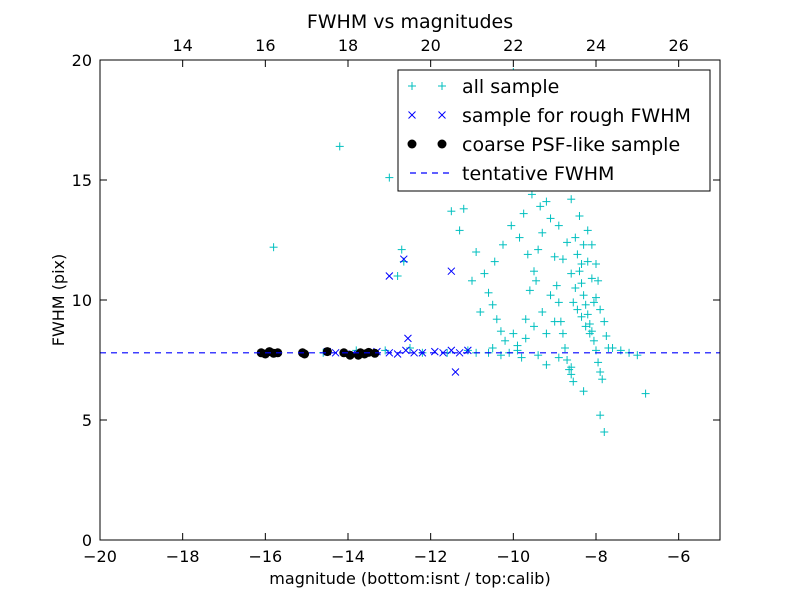 Image resolution: width=800 pixels, height=600 pixels. What do you see at coordinates (265, 556) in the screenshot?
I see `x-tick-label: −16` at bounding box center [265, 556].